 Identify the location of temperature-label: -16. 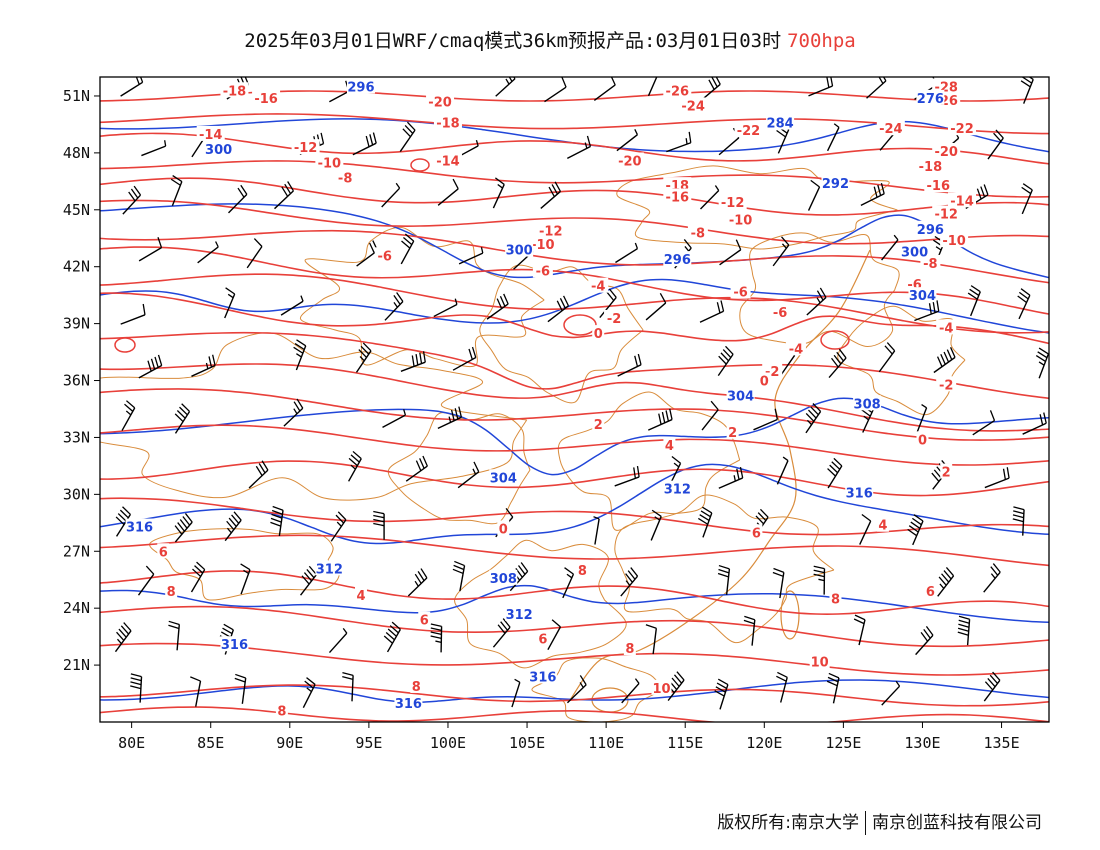
(939, 186).